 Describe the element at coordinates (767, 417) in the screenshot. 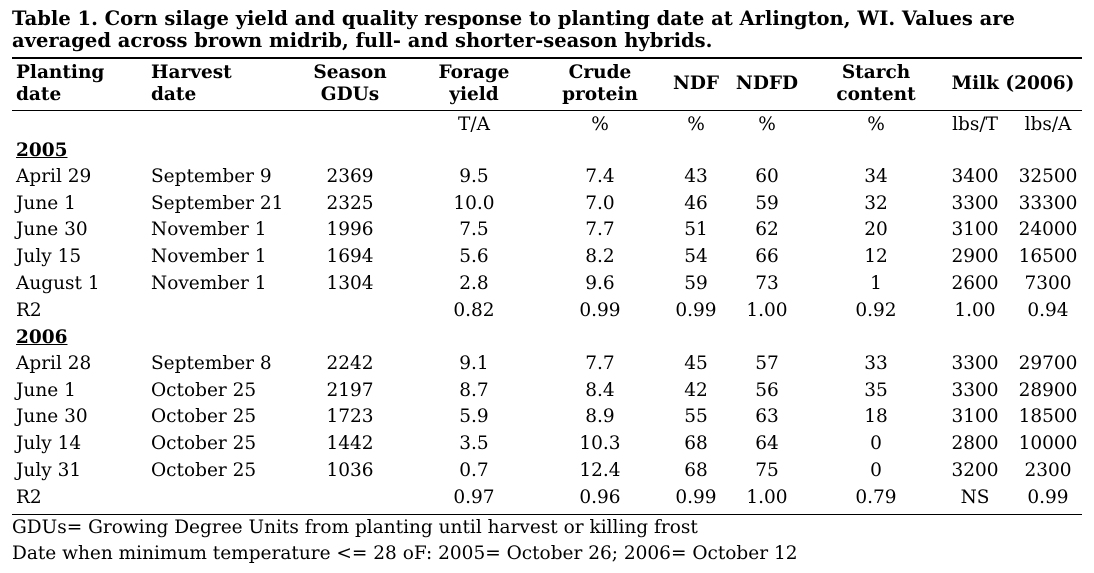

I see `cell-ndfd: 63` at that location.